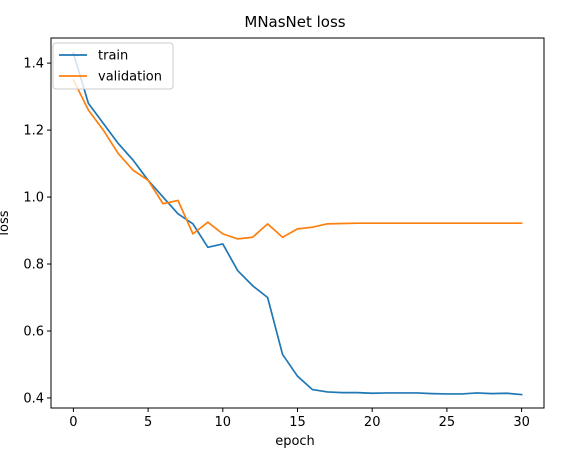  I want to click on y-tick-label: 1.0, so click(33, 198).